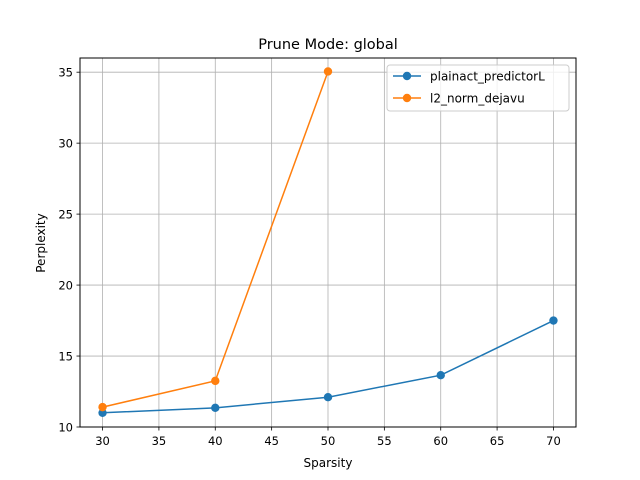 This screenshot has height=480, width=640. Describe the element at coordinates (102, 441) in the screenshot. I see `x-tick-label: 30` at that location.